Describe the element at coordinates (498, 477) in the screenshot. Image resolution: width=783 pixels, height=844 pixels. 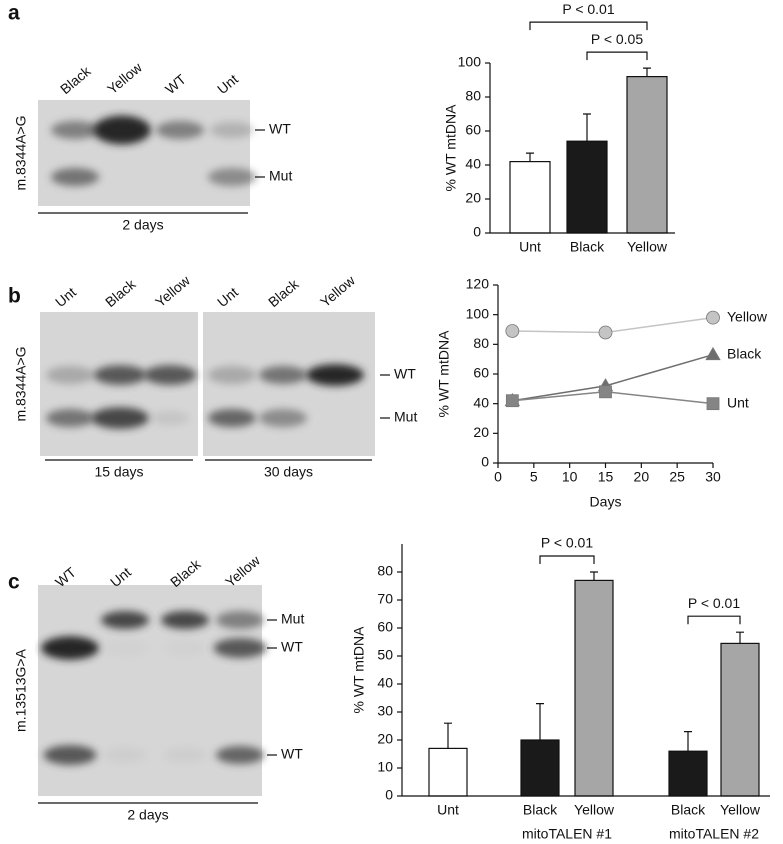
I see `x-tick-label: 0` at that location.